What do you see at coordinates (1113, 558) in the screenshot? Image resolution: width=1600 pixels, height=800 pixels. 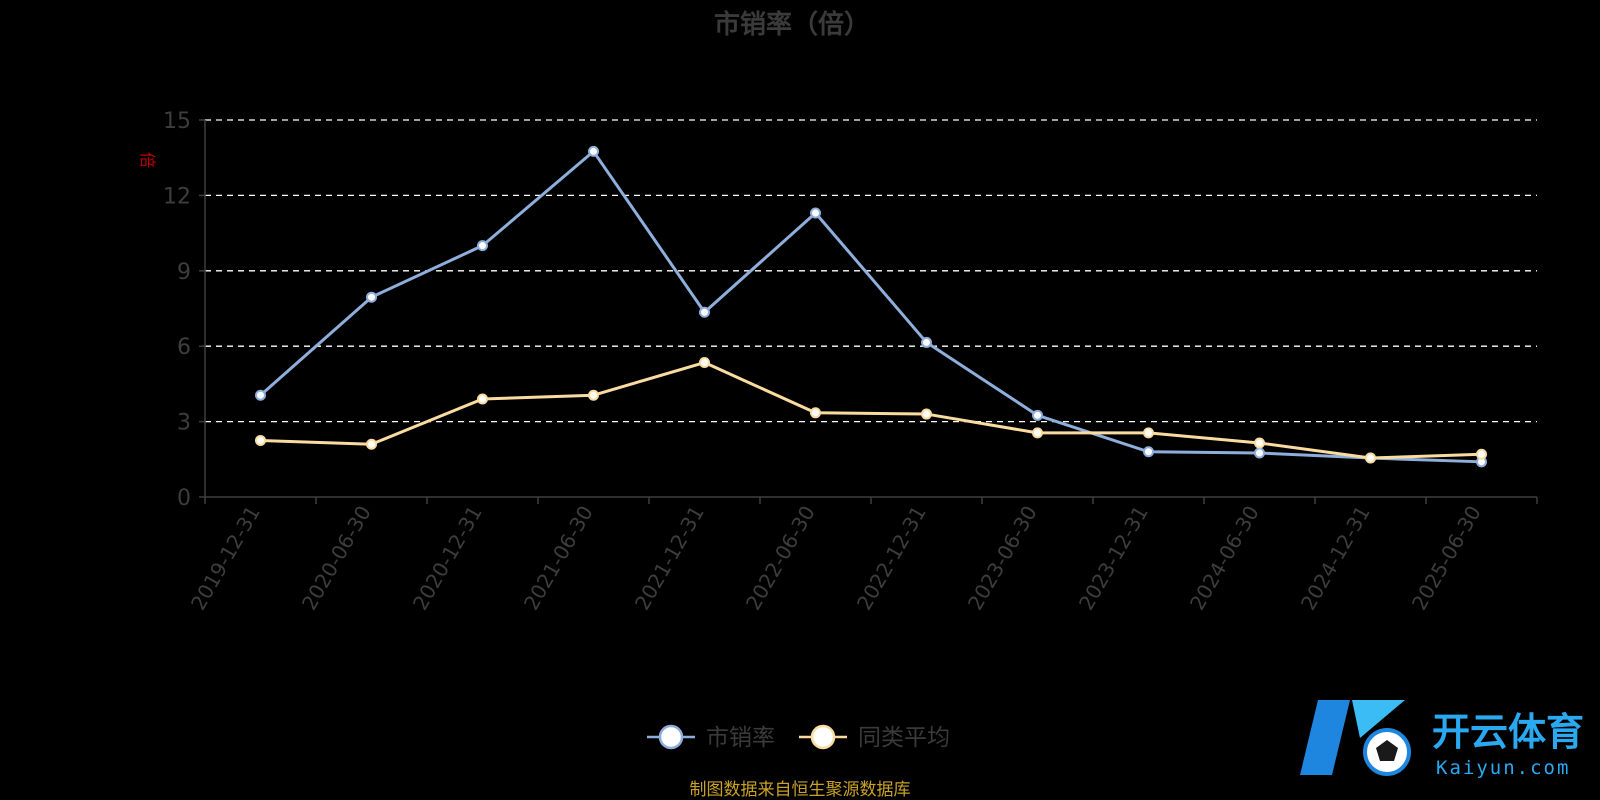 I see `x-tick-label: 2023-12-31` at bounding box center [1113, 558].